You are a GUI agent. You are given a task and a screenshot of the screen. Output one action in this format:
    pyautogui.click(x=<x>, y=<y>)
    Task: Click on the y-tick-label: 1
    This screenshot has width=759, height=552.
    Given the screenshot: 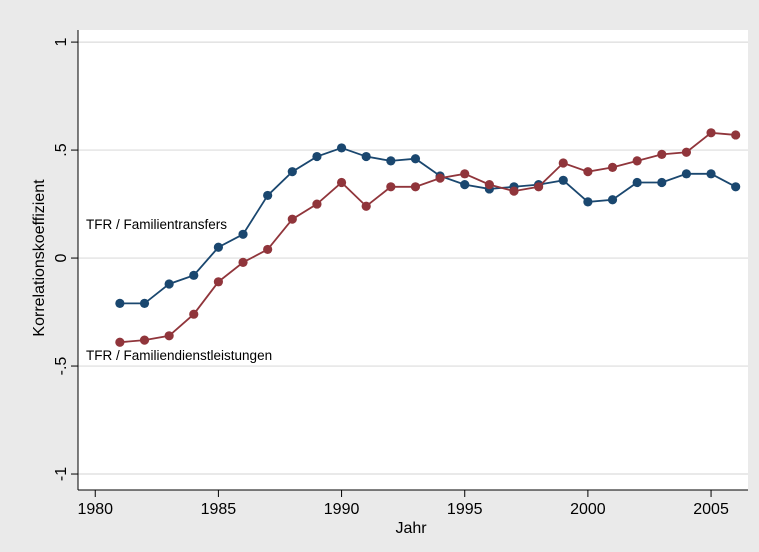 What is the action you would take?
    pyautogui.click(x=61, y=42)
    